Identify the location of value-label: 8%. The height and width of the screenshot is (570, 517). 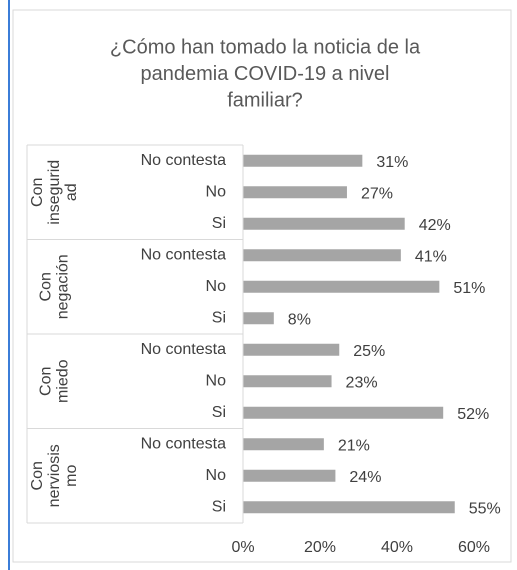
(299, 319).